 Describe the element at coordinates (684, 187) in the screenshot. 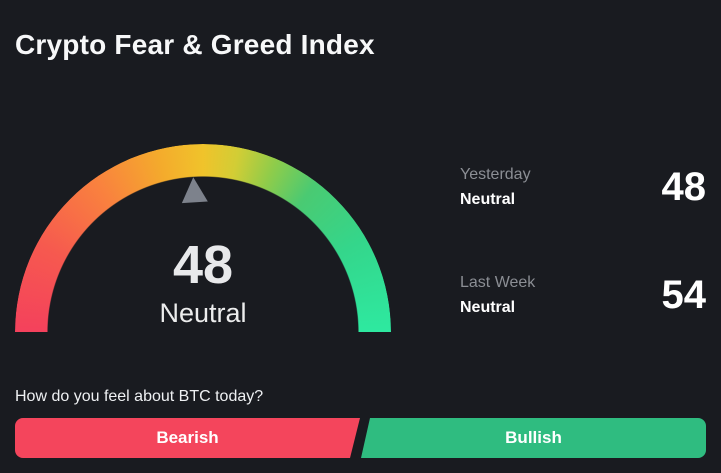

I see `history-value: 48` at that location.